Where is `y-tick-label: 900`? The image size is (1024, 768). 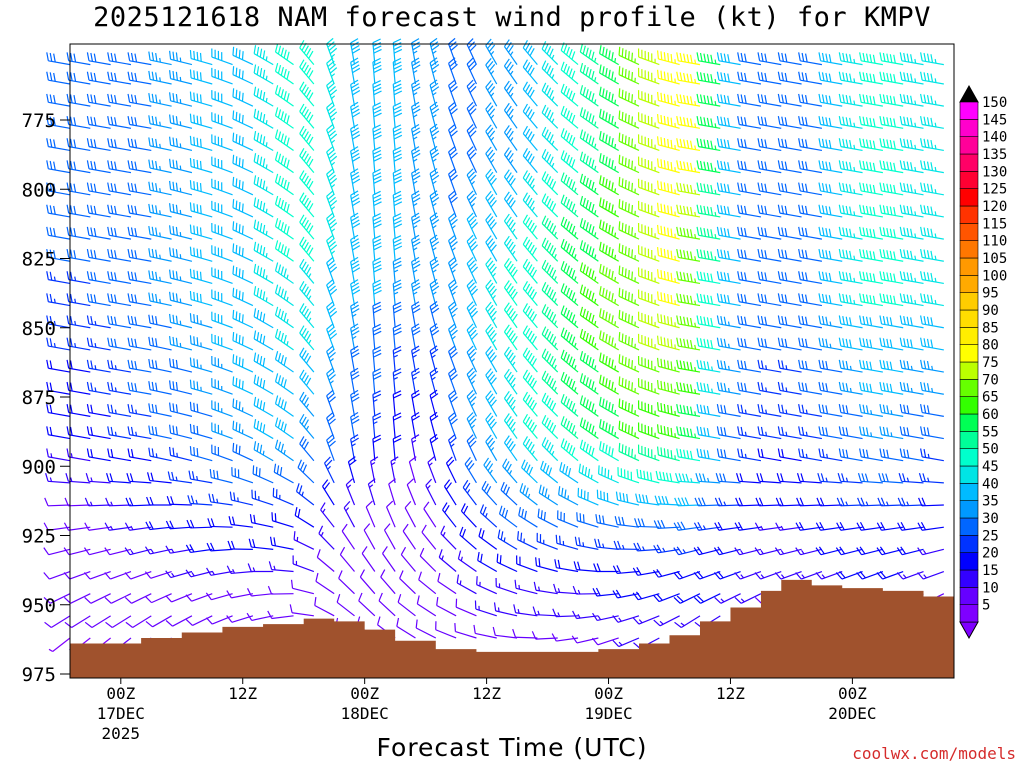 y-tick-label: 900 is located at coordinates (39, 467).